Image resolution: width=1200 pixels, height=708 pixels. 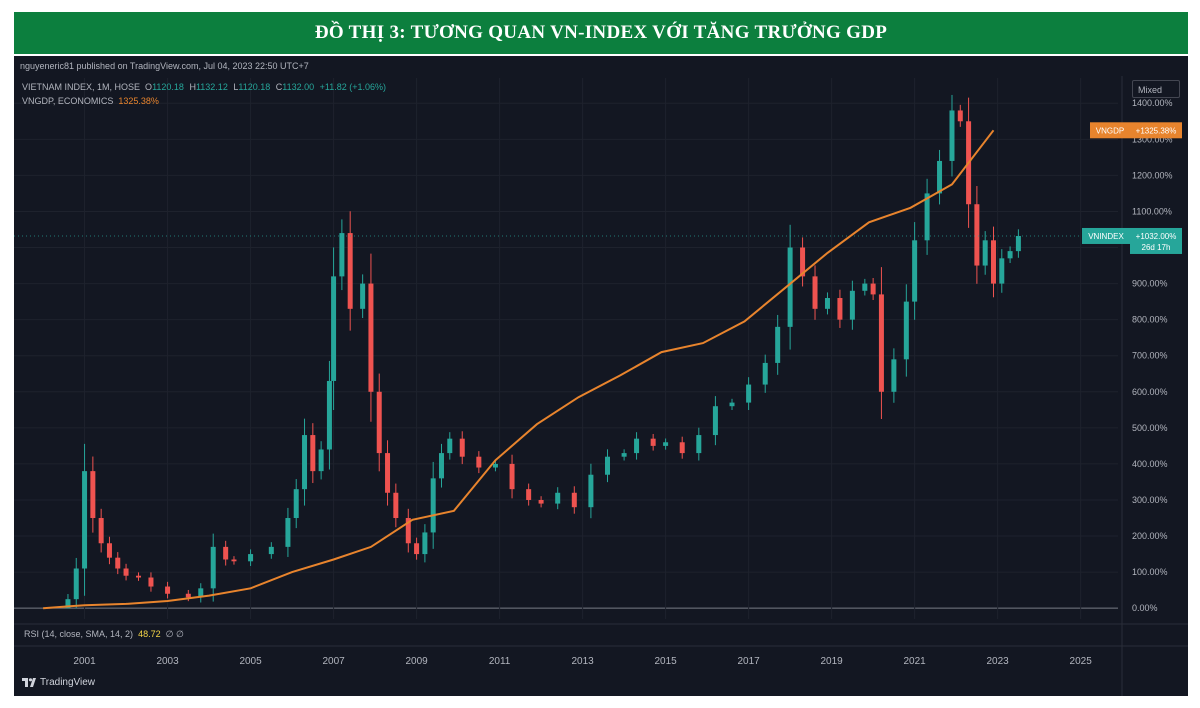 What do you see at coordinates (1152, 103) in the screenshot?
I see `y-tick-label: 1400.00%` at bounding box center [1152, 103].